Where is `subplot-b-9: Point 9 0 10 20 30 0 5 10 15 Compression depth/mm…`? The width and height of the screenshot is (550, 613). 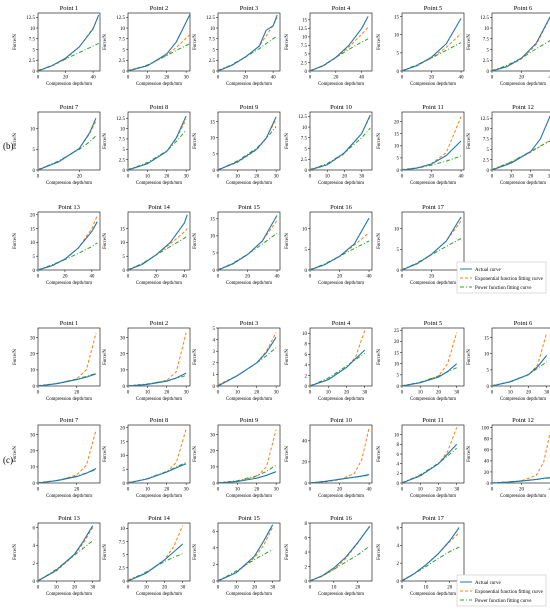 subplot-b-9: Point 9 0 10 20 30 0 5 10 15 Compression depth/mm… is located at coordinates (237, 145).